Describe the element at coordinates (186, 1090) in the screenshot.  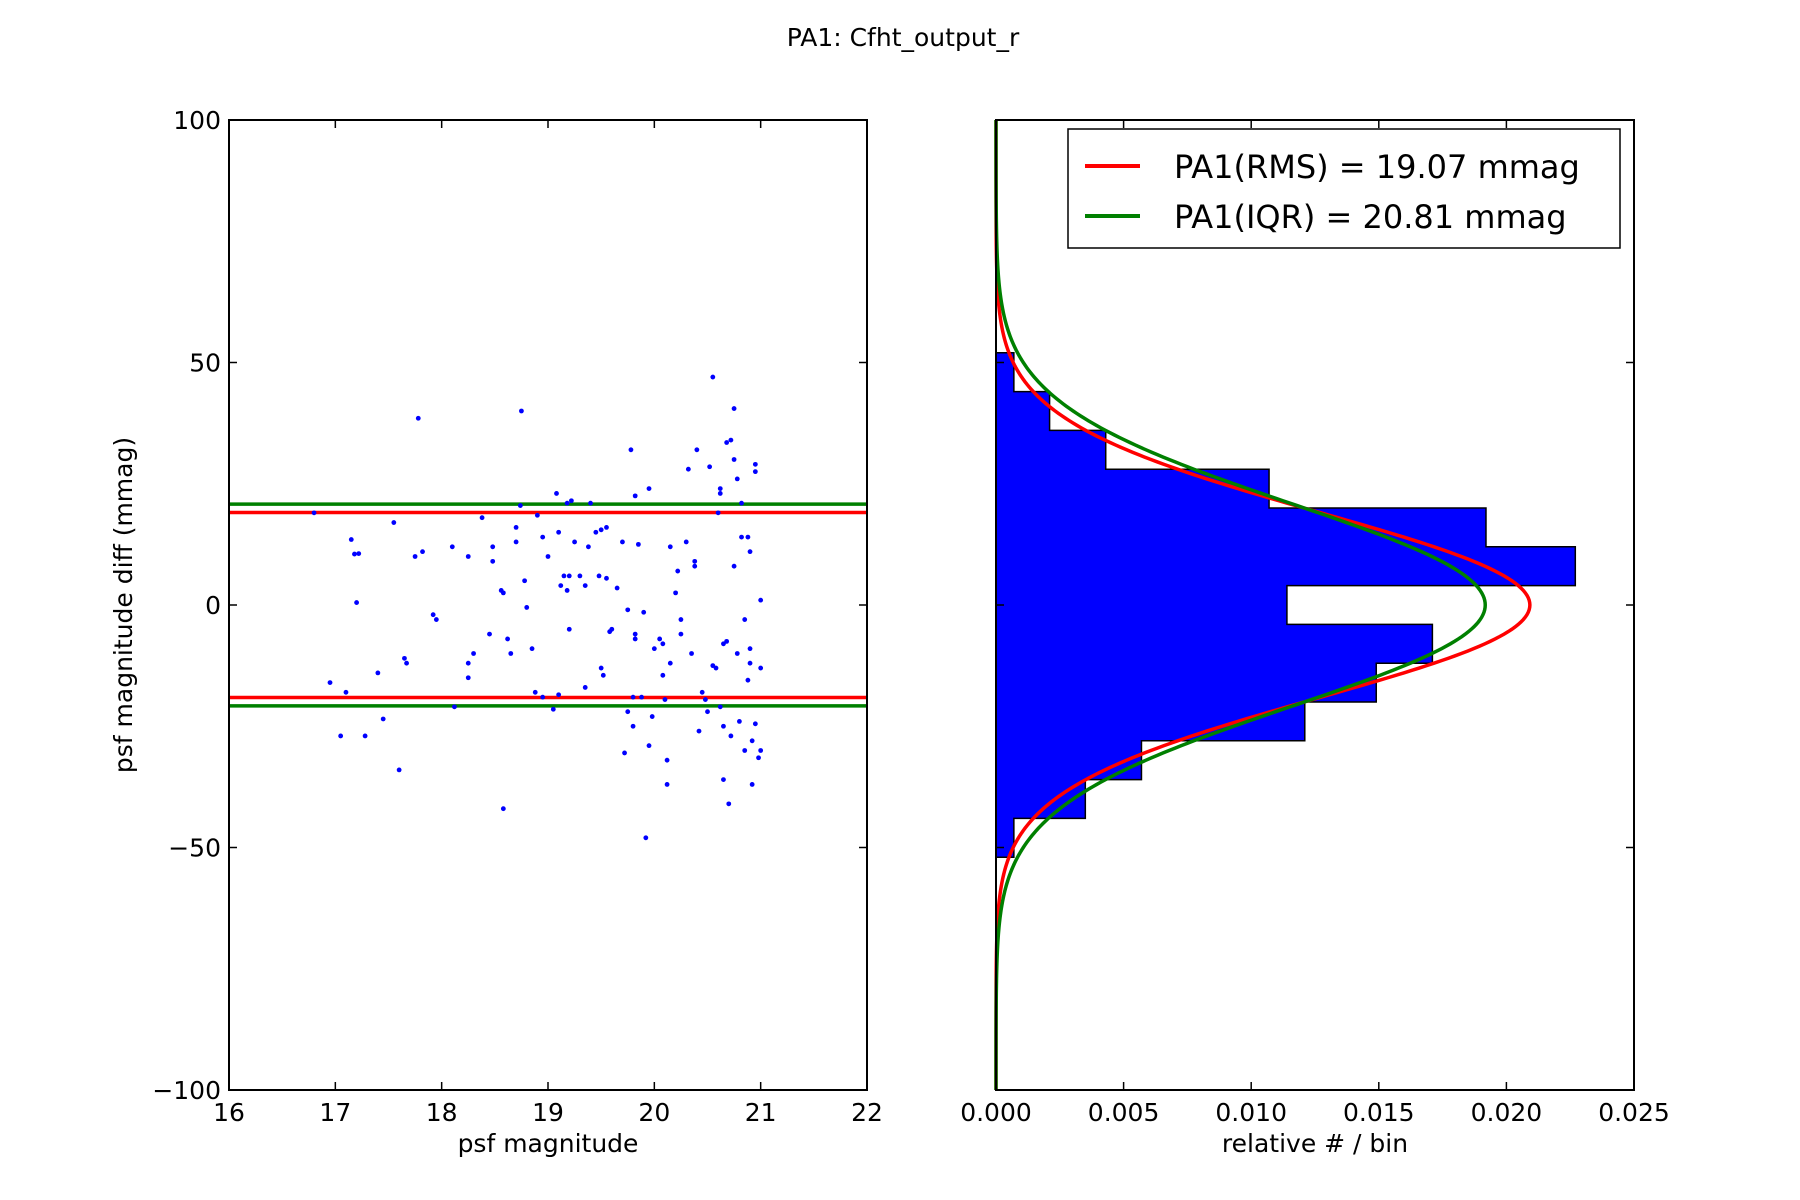
I see `scatter-y-tick-label: −100` at that location.